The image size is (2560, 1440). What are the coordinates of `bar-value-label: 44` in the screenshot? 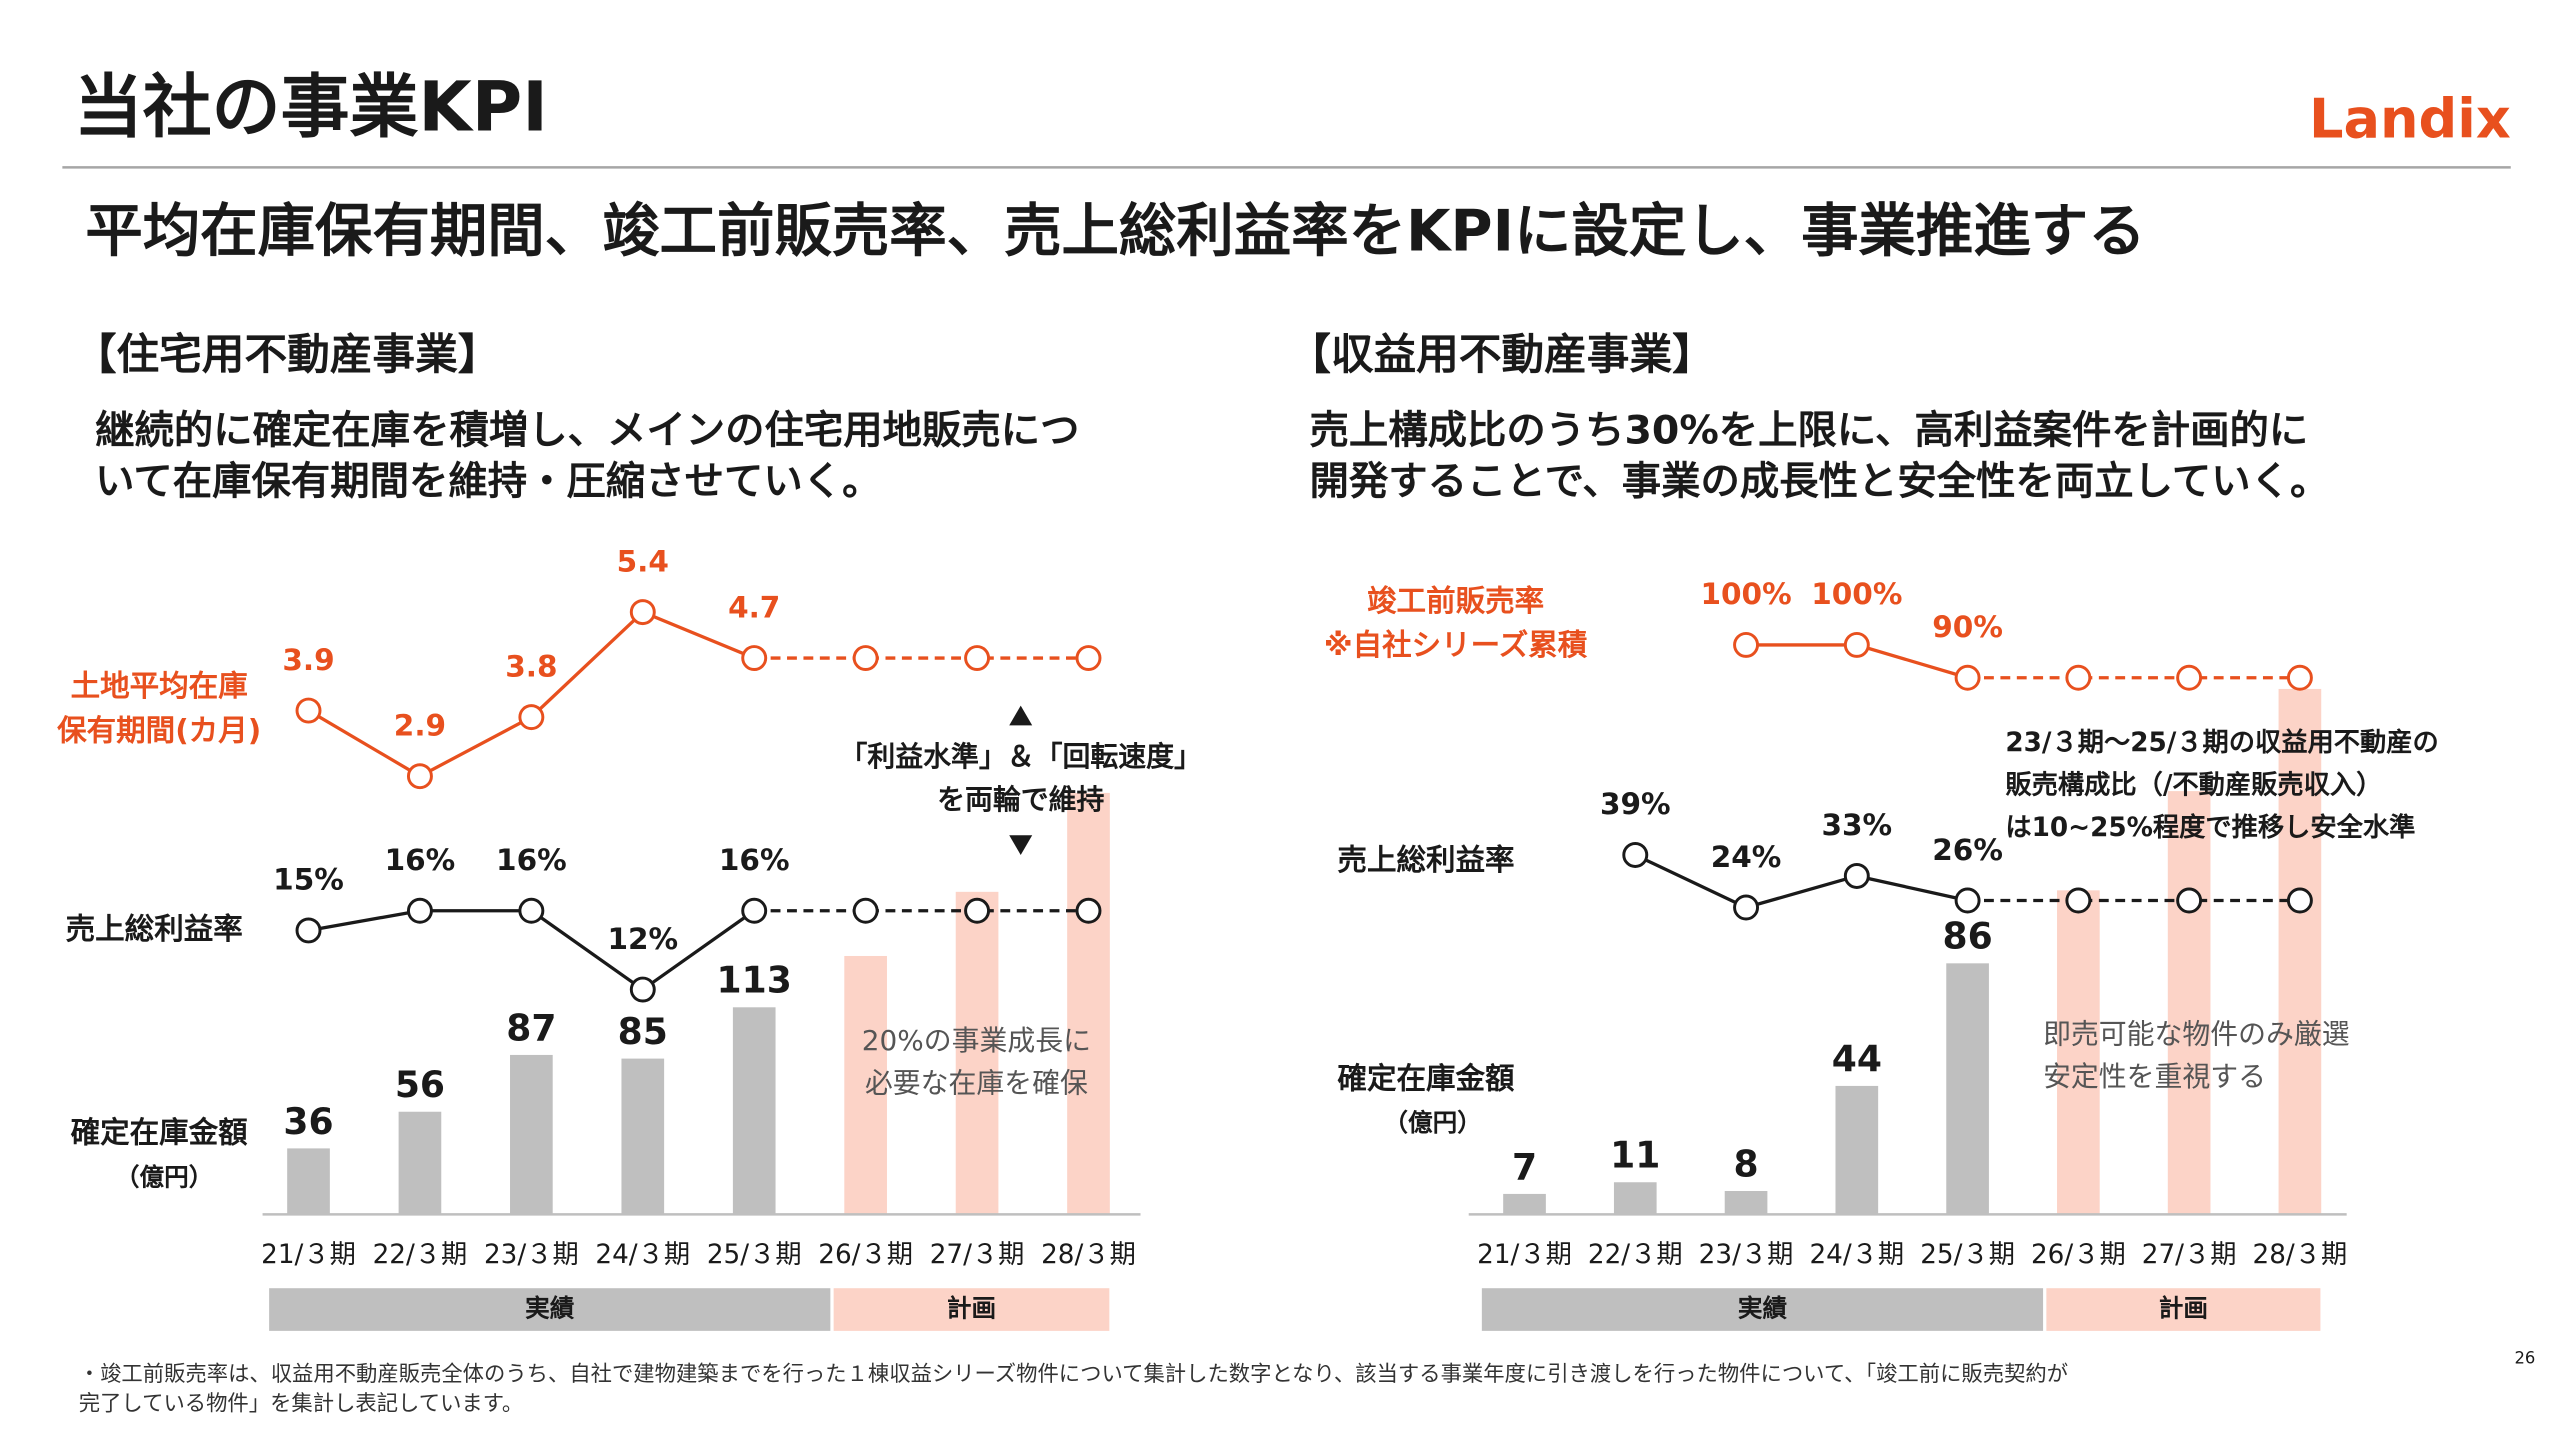 It's located at (1857, 1058).